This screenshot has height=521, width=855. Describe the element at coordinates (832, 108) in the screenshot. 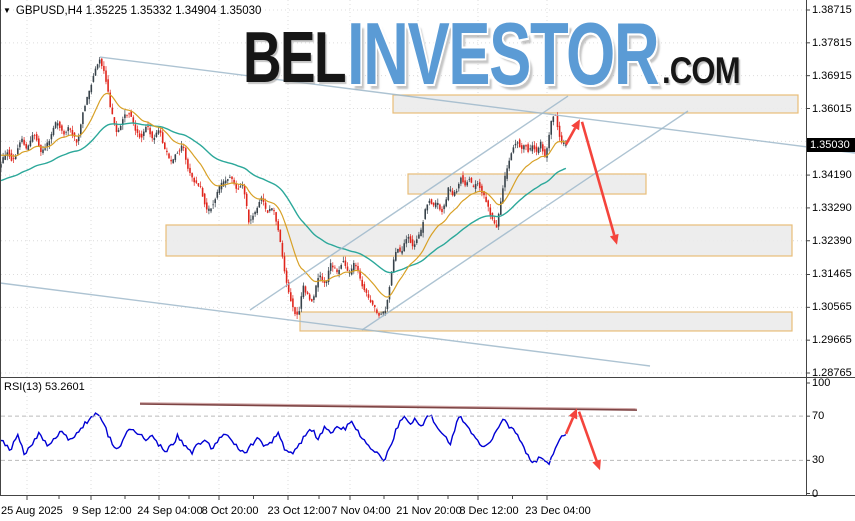

I see `price-axis-label: 1.36015` at that location.